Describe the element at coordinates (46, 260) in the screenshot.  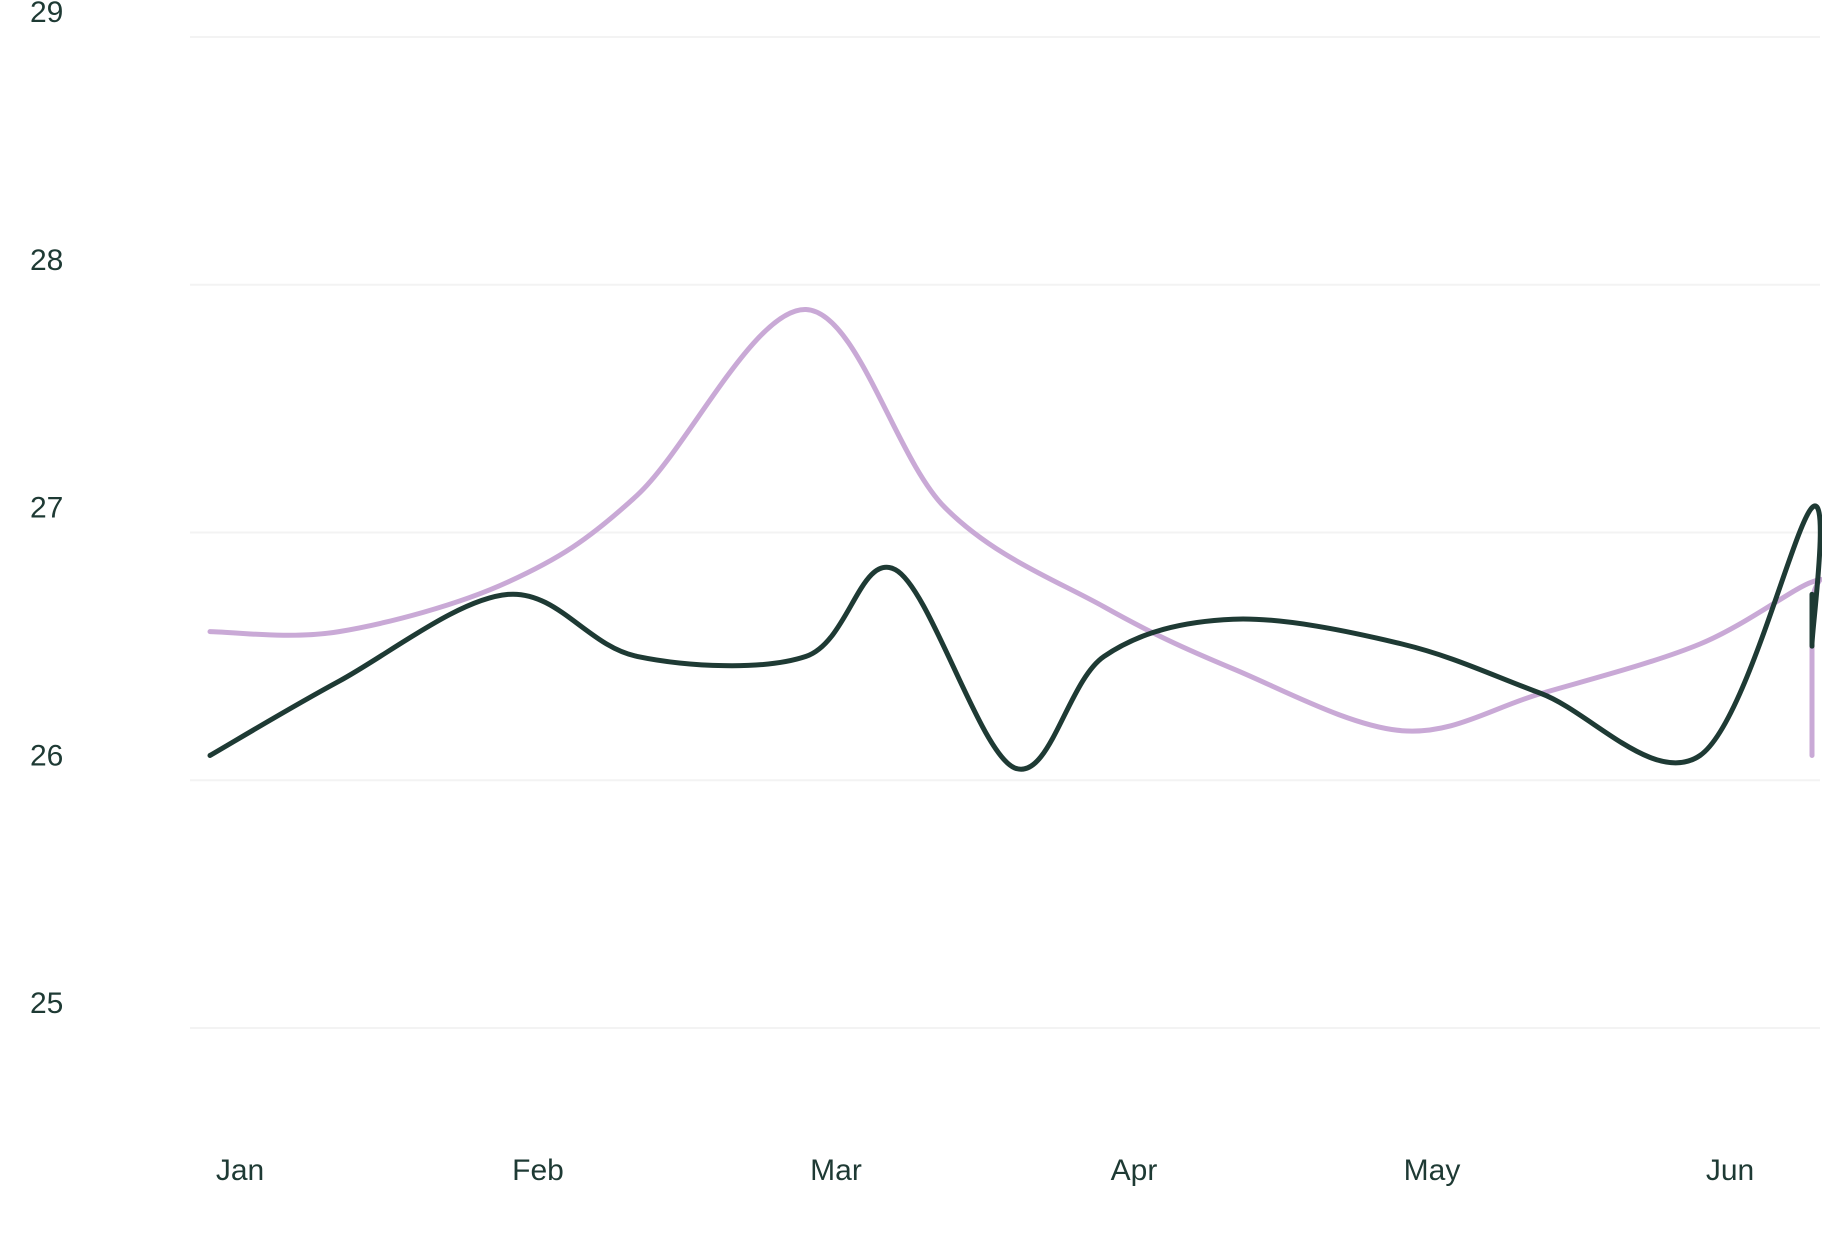
I see `y-tick-label-28: 28` at that location.